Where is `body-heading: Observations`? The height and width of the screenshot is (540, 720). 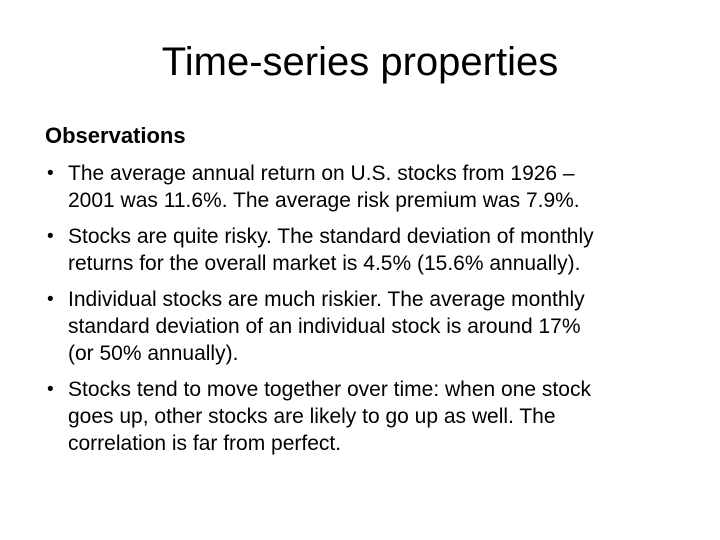
body-heading: Observations is located at coordinates (115, 135).